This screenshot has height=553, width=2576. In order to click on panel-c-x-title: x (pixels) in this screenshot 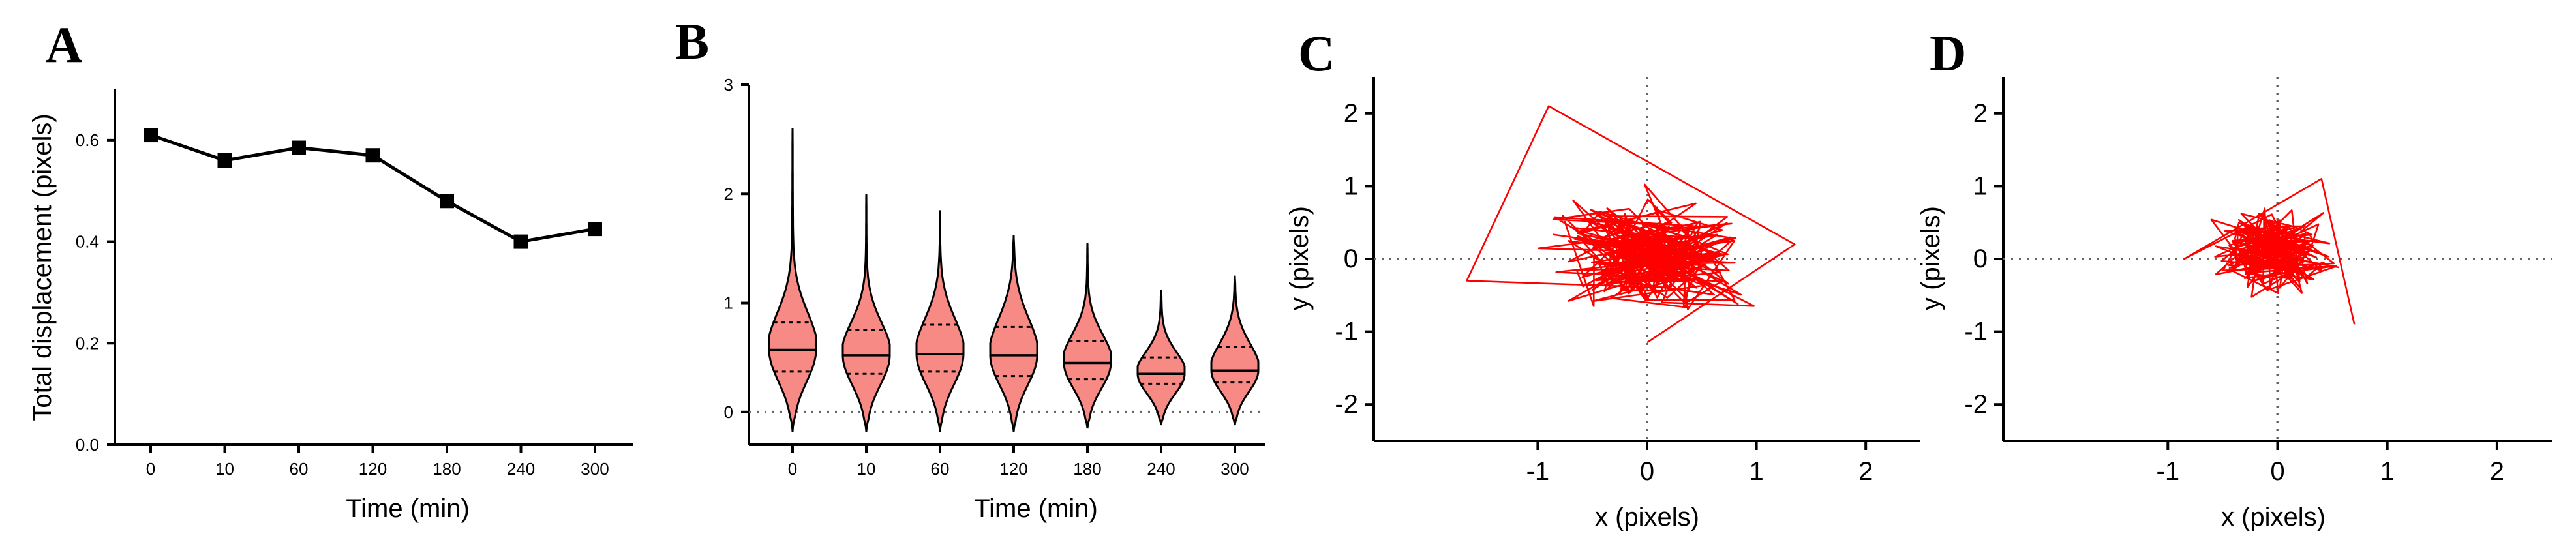, I will do `click(1647, 517)`.